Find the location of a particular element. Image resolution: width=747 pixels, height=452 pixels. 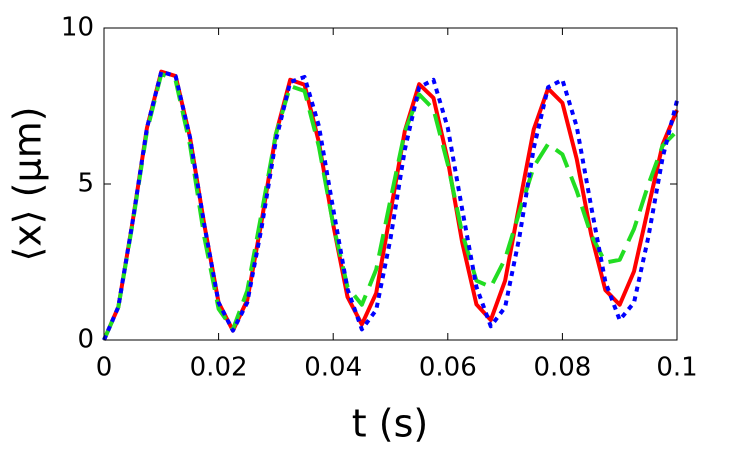

x-tick-label: 0 is located at coordinates (104, 368).